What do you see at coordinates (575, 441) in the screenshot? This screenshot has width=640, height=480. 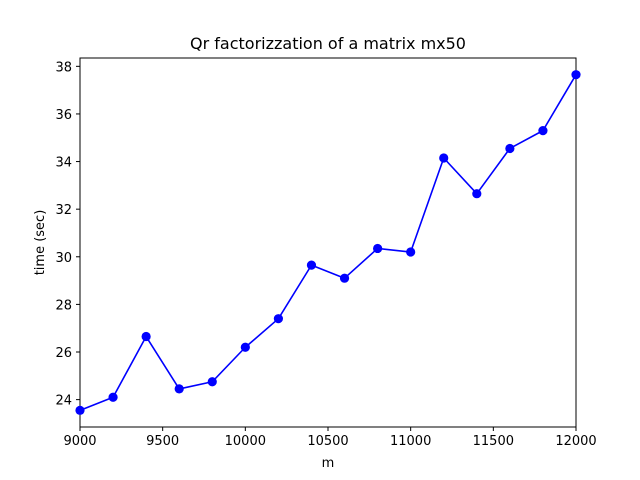 I see `x-tick-label: 12000` at bounding box center [575, 441].